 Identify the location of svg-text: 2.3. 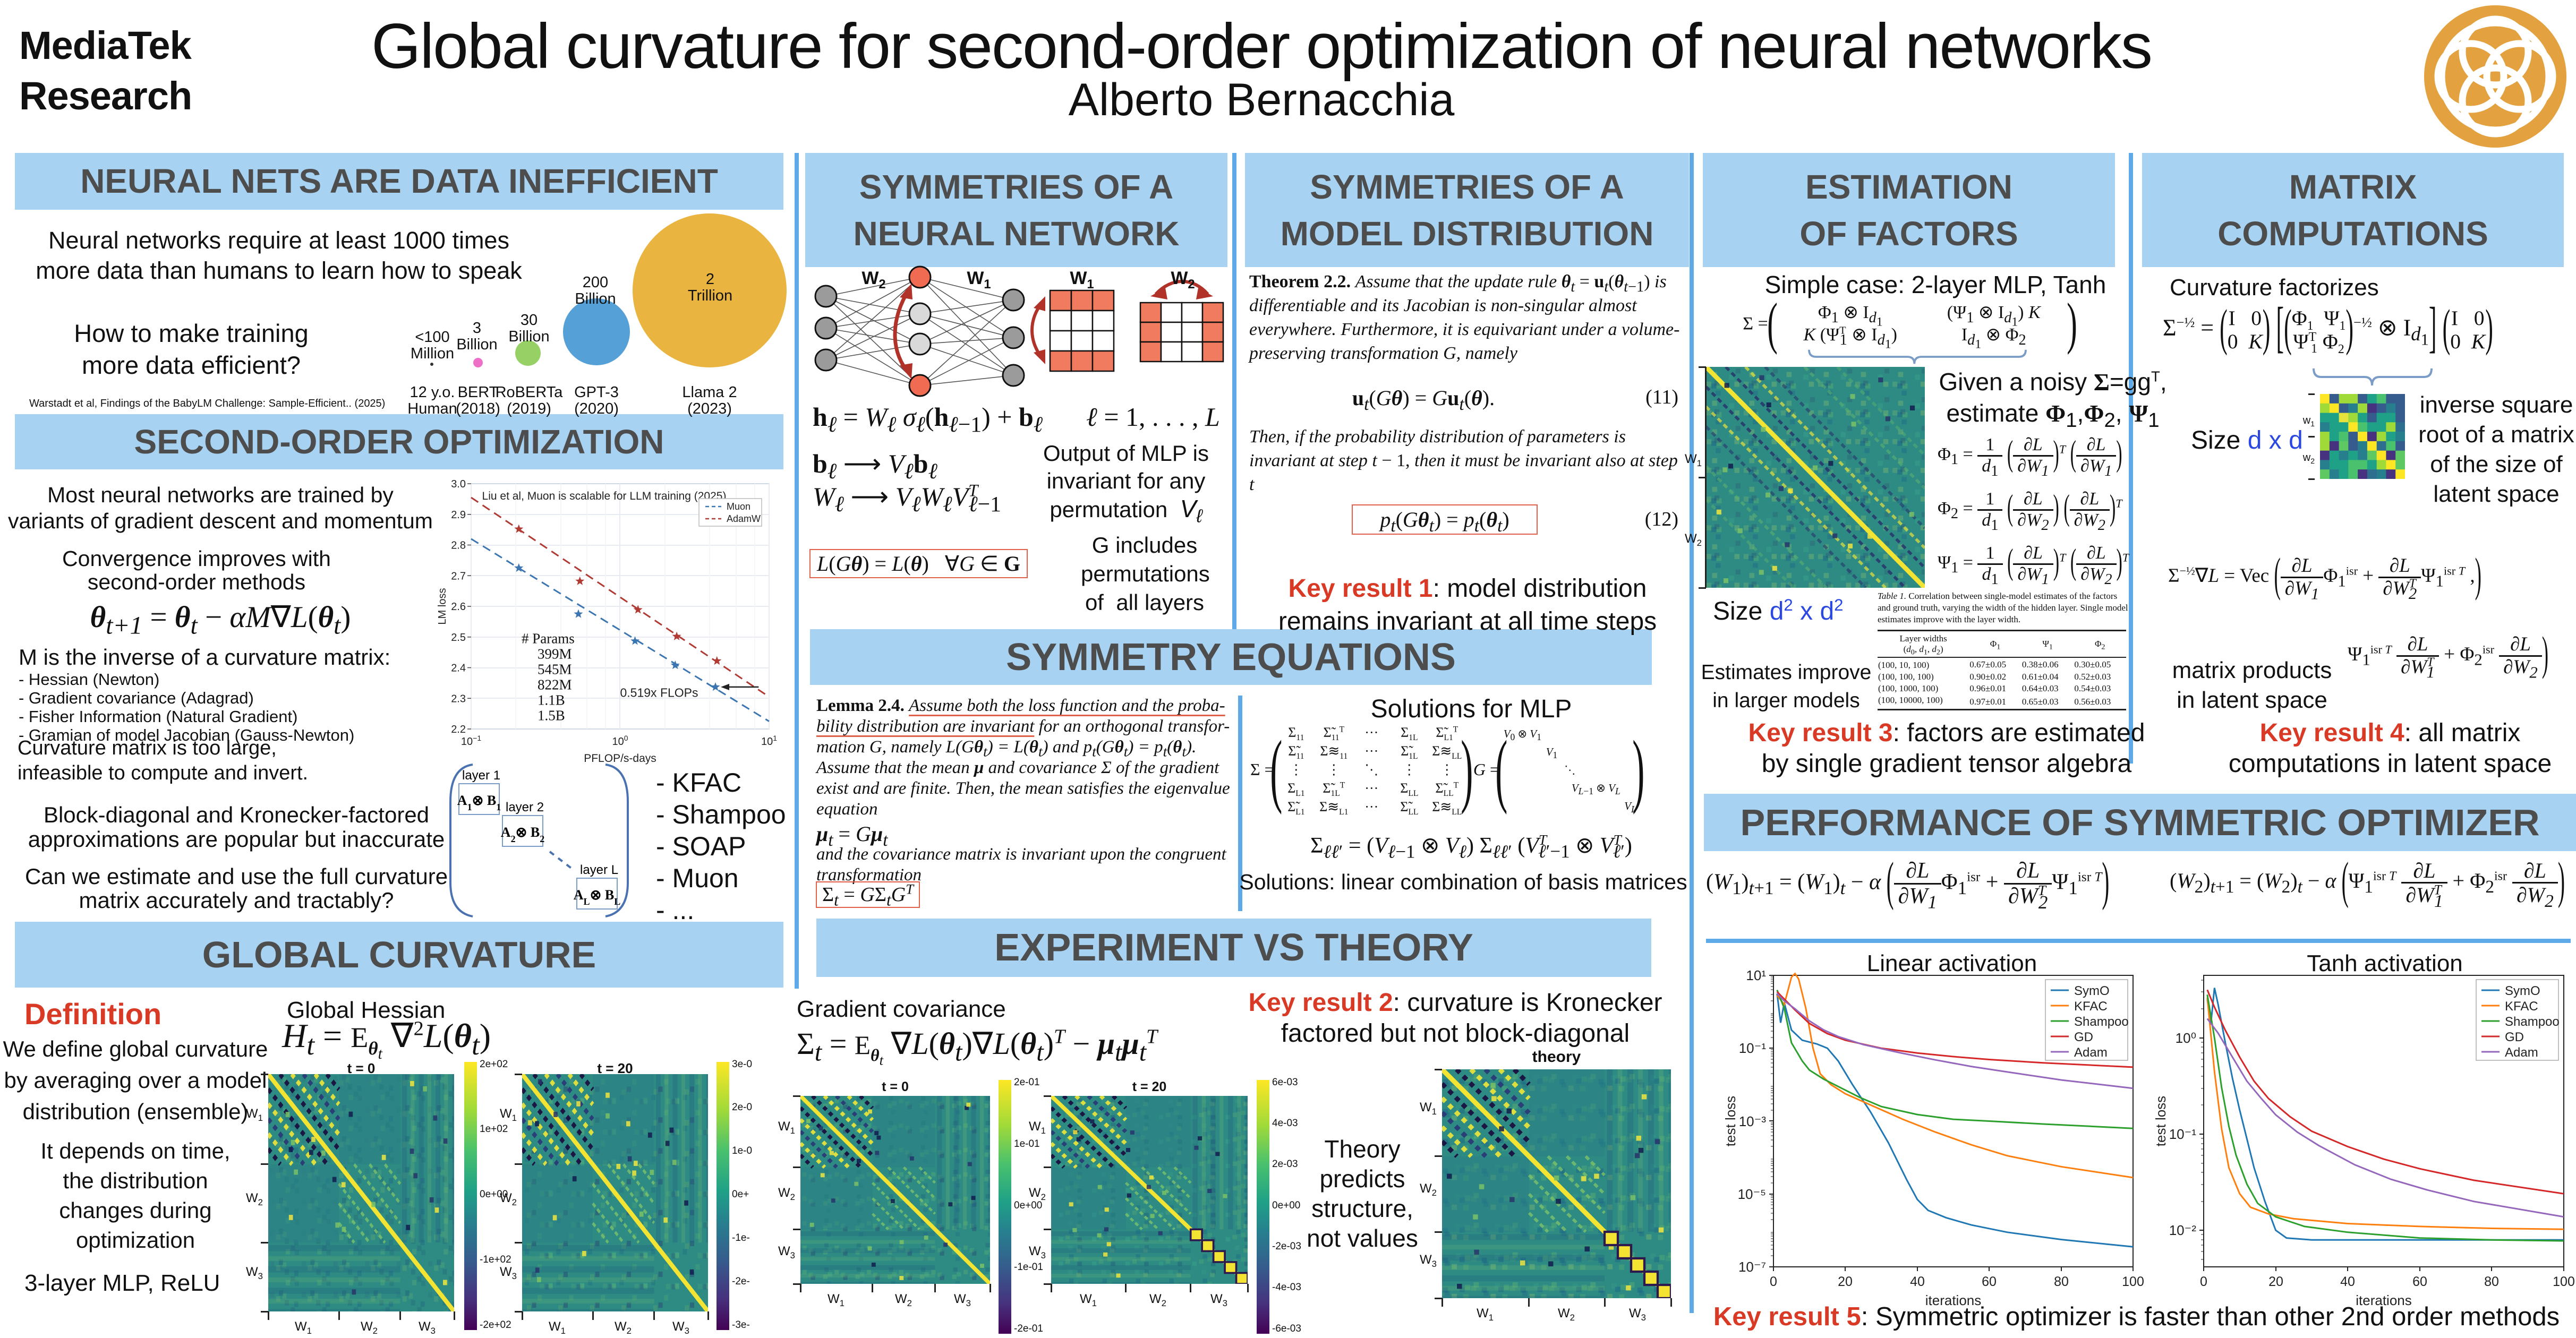
(459, 699).